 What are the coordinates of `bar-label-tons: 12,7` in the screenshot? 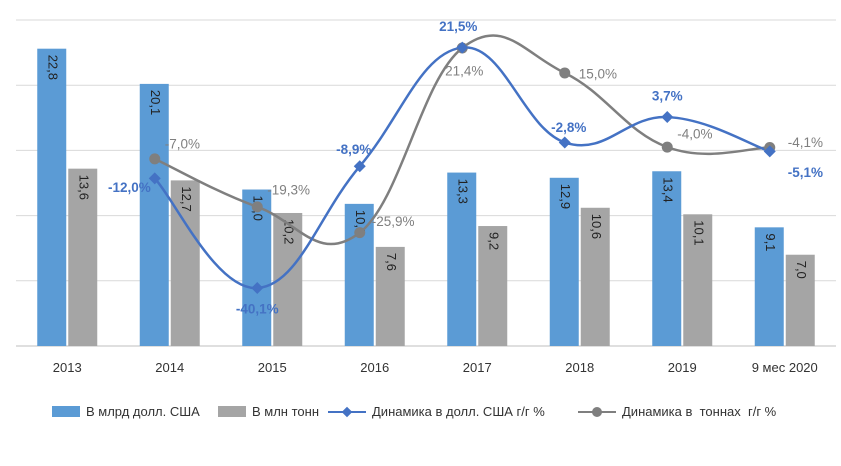 It's located at (186, 198).